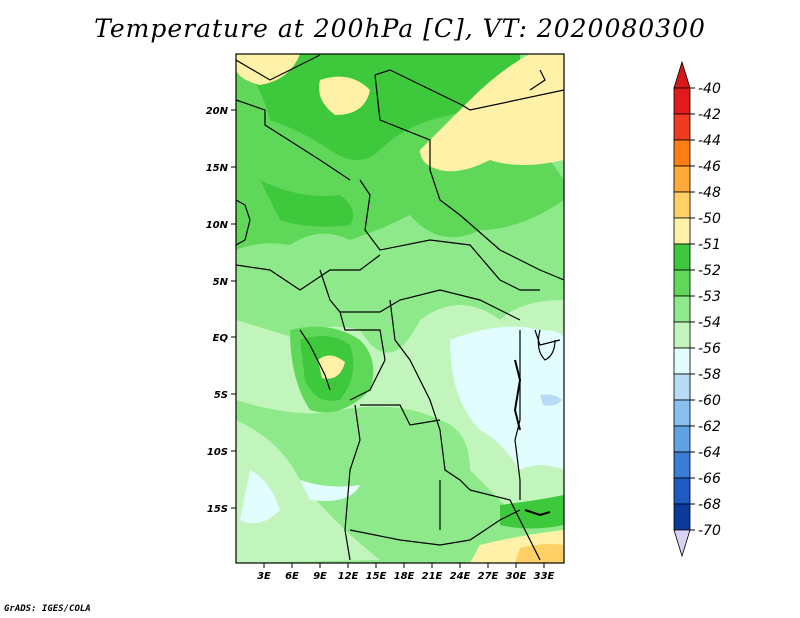 This screenshot has width=800, height=618. I want to click on lon-label: 9E, so click(320, 576).